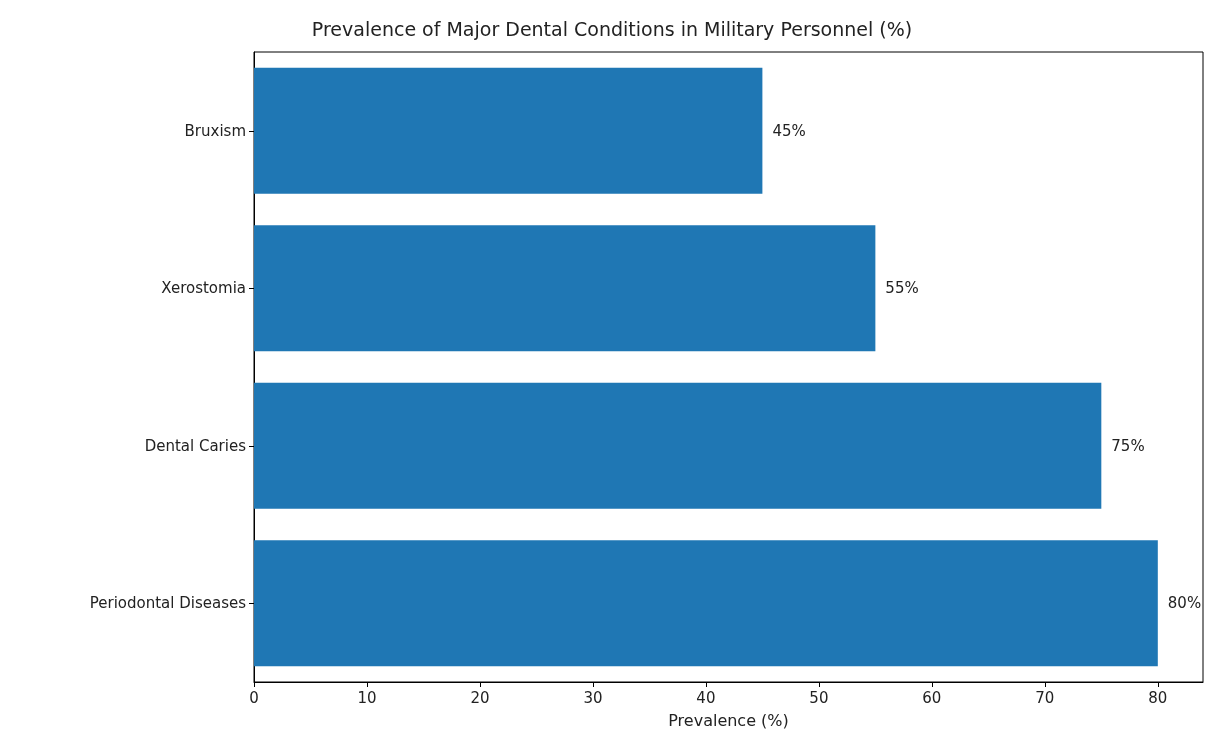  Describe the element at coordinates (254, 697) in the screenshot. I see `x-tick-label: 0` at that location.